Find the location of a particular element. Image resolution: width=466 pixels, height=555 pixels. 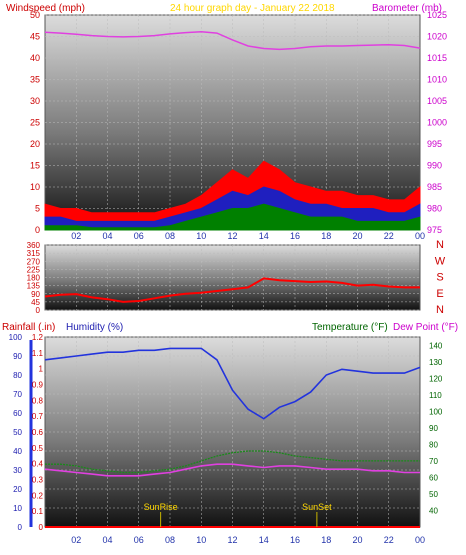

temperature-tick: 130 is located at coordinates (436, 362).